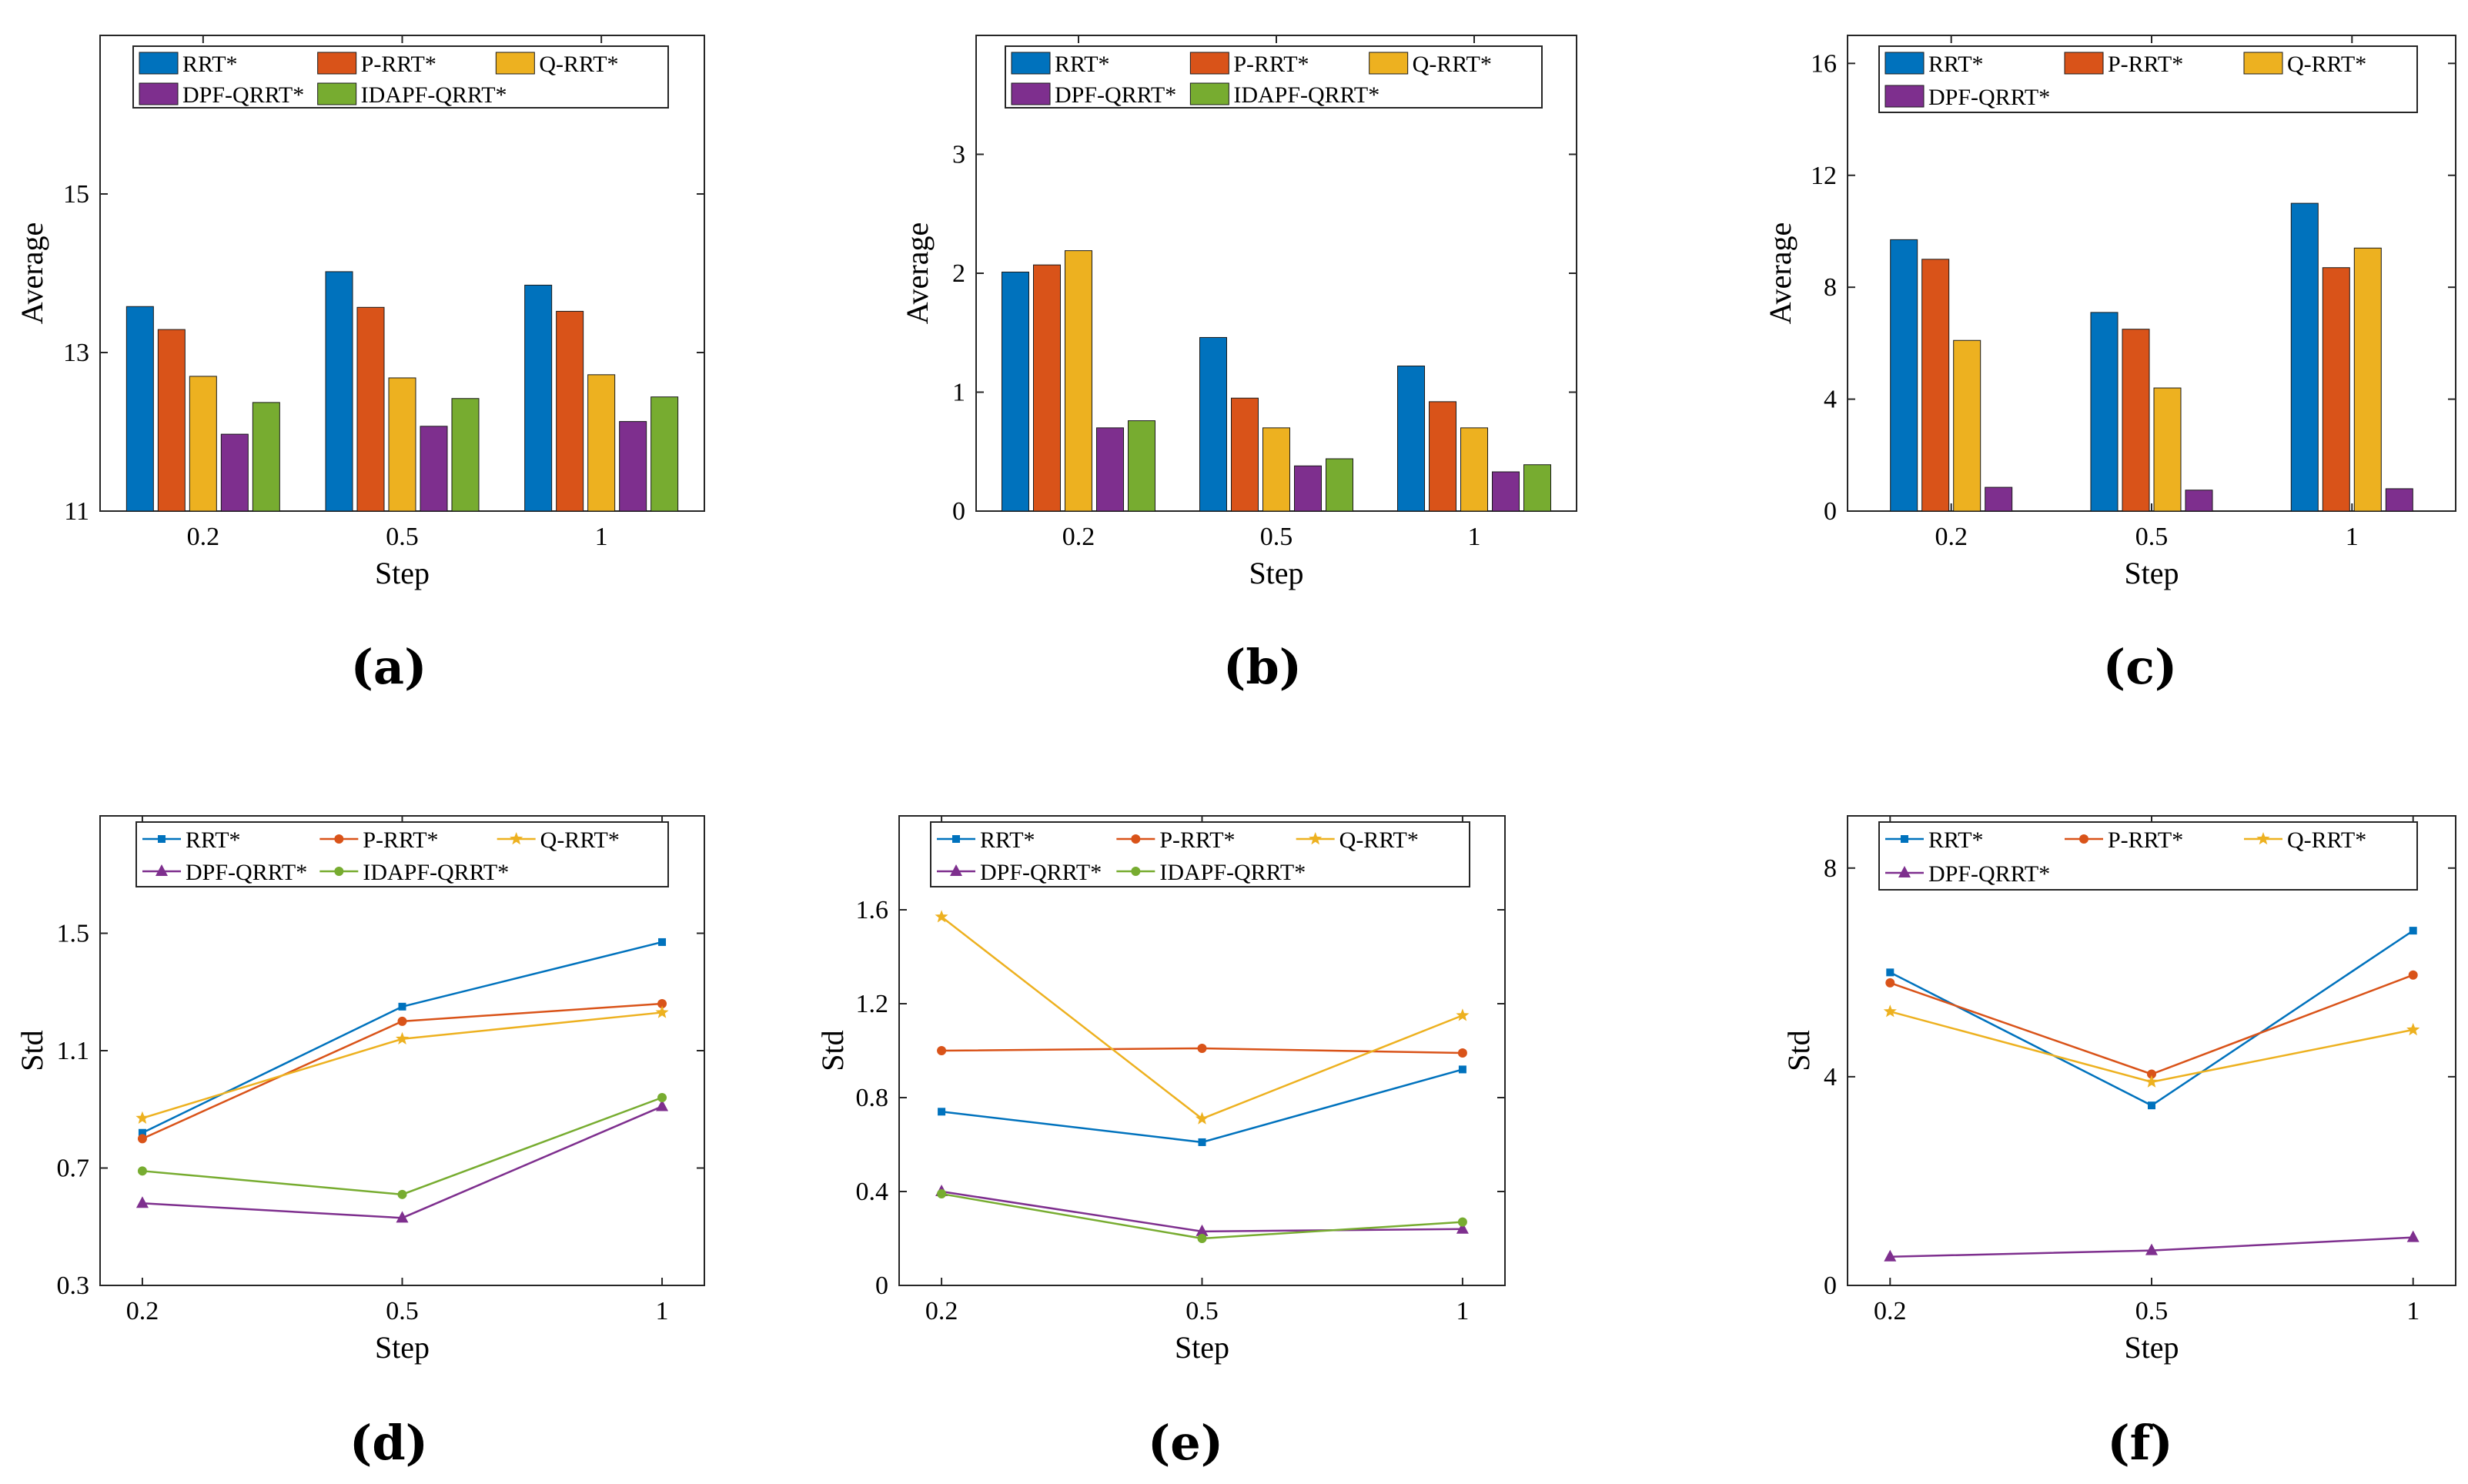 Image resolution: width=2468 pixels, height=1484 pixels. Describe the element at coordinates (339, 839) in the screenshot. I see `legend-marker-p-rrt-star` at that location.